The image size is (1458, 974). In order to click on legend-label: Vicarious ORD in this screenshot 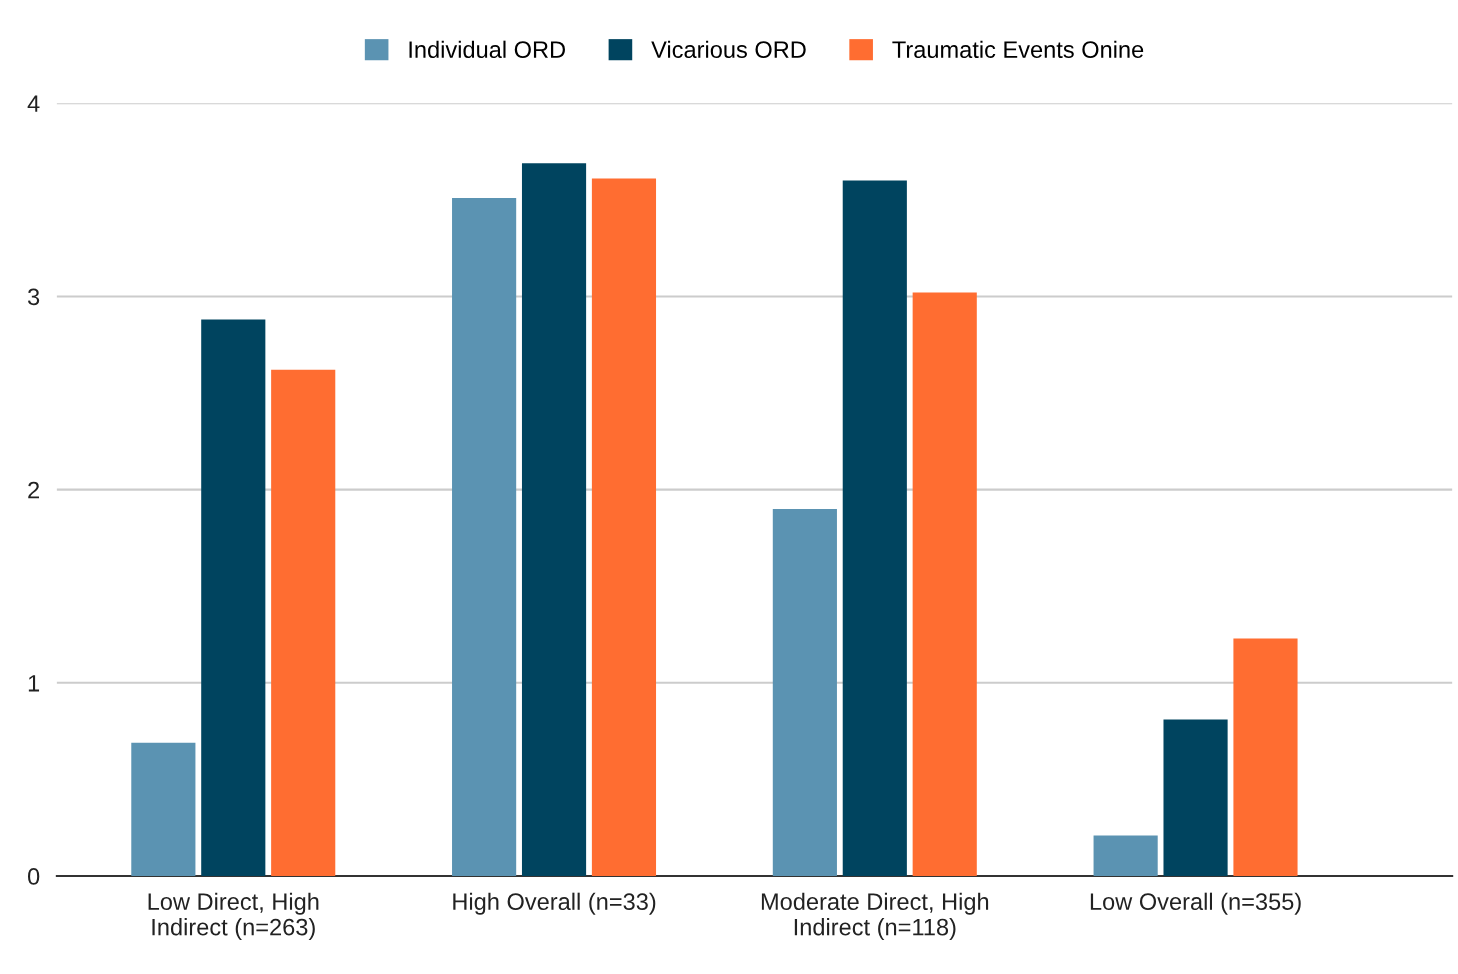, I will do `click(728, 49)`.